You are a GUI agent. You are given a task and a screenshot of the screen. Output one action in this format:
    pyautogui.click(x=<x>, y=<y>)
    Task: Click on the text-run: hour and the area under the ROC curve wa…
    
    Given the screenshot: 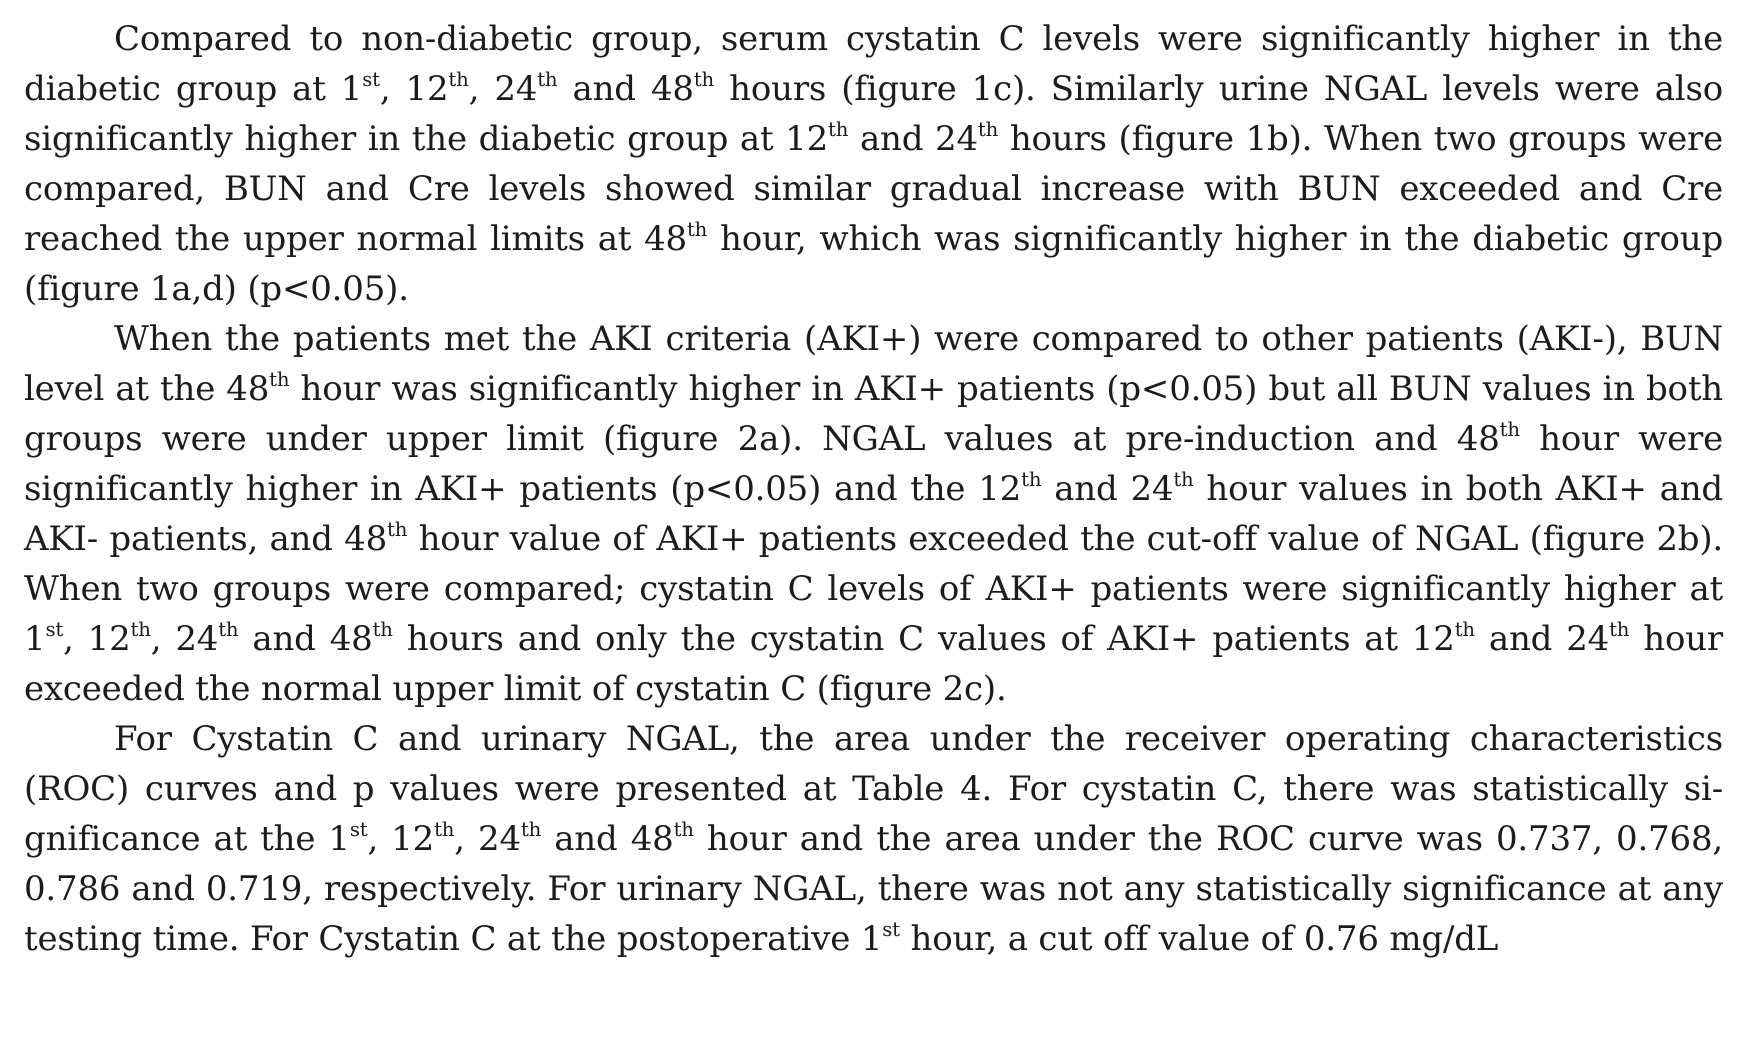 What is the action you would take?
    pyautogui.click(x=873, y=889)
    